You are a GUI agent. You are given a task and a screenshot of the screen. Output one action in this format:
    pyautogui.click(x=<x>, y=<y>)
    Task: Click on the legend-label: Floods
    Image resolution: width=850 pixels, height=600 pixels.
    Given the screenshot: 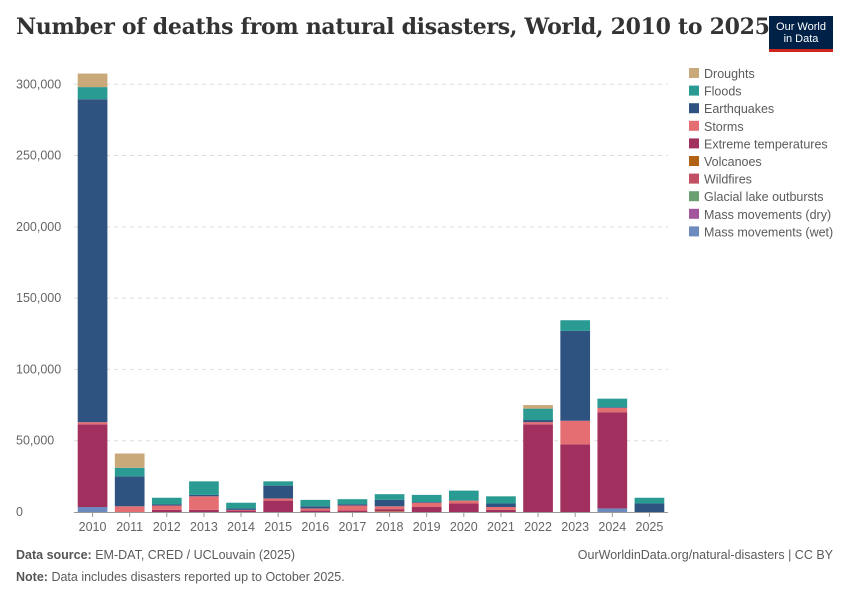 What is the action you would take?
    pyautogui.click(x=723, y=92)
    